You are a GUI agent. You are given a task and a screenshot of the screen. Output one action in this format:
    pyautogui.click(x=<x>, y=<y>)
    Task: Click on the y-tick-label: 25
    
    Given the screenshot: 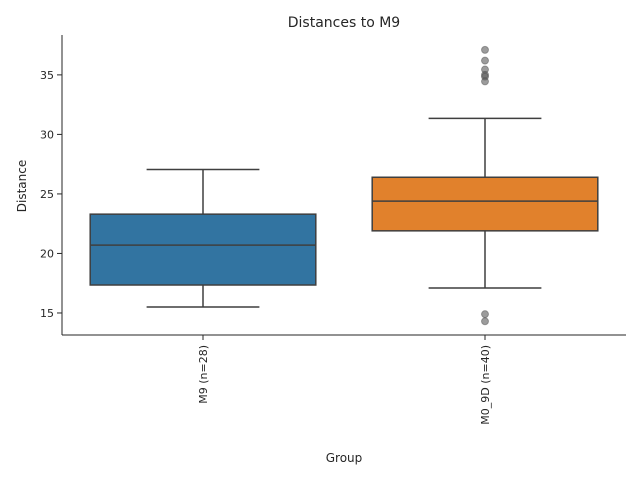 What is the action you would take?
    pyautogui.click(x=47, y=194)
    